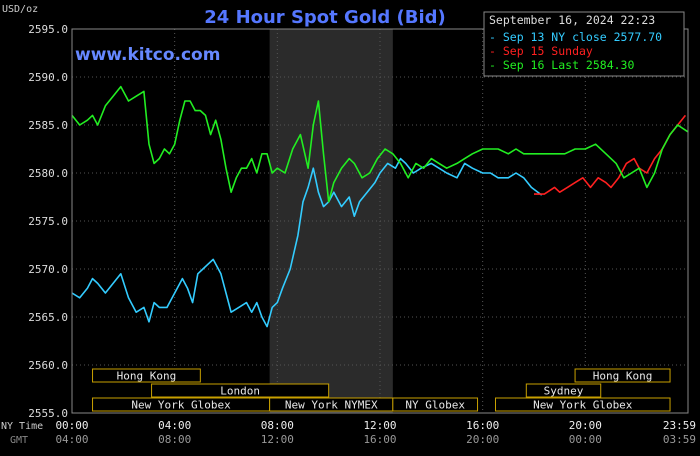 The height and width of the screenshot is (456, 700). What do you see at coordinates (174, 439) in the screenshot?
I see `x-tick-label-gmt: 08:00` at bounding box center [174, 439].